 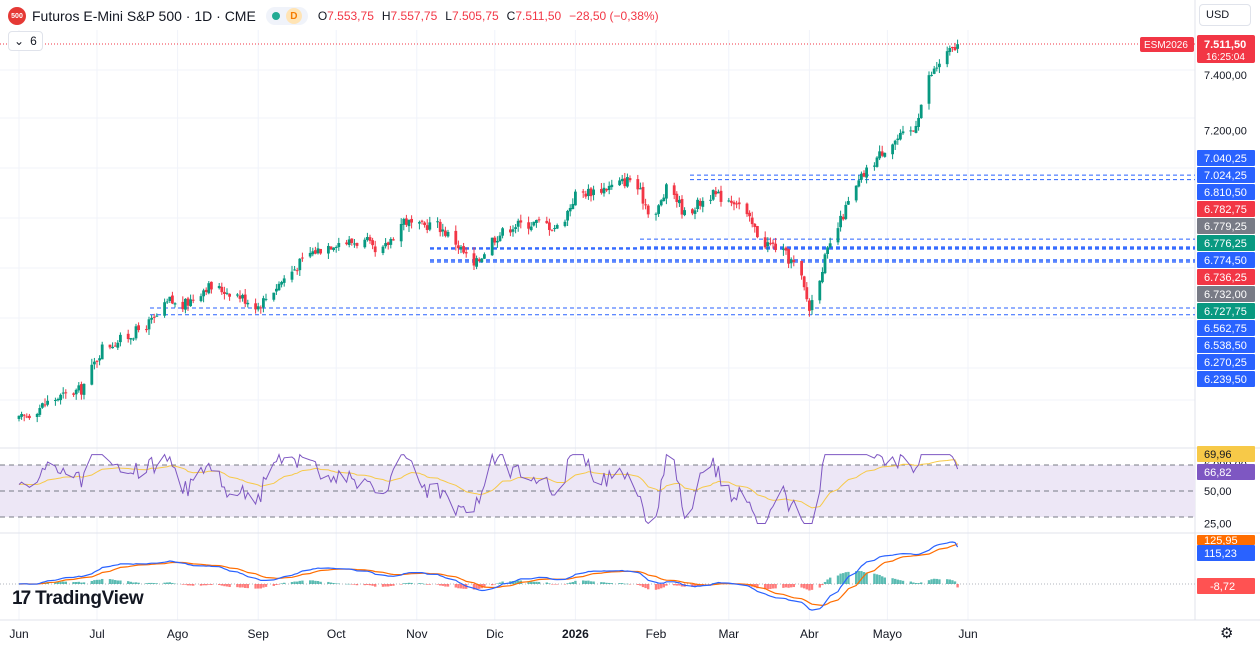 I want to click on time-tick-label: Nov, so click(x=416, y=634).